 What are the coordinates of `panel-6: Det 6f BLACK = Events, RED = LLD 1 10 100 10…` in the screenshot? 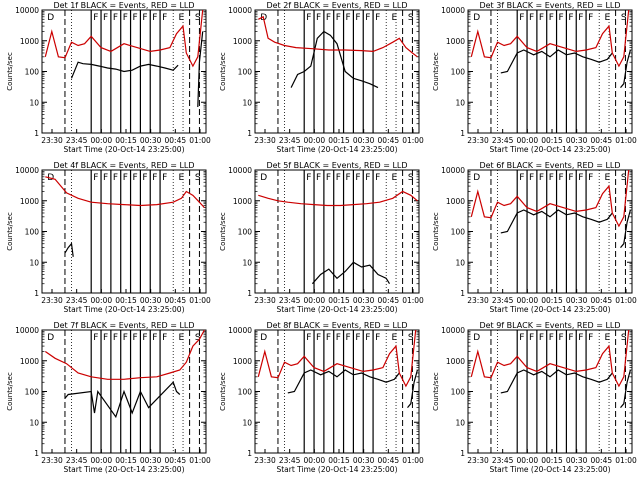 It's located at (534, 237).